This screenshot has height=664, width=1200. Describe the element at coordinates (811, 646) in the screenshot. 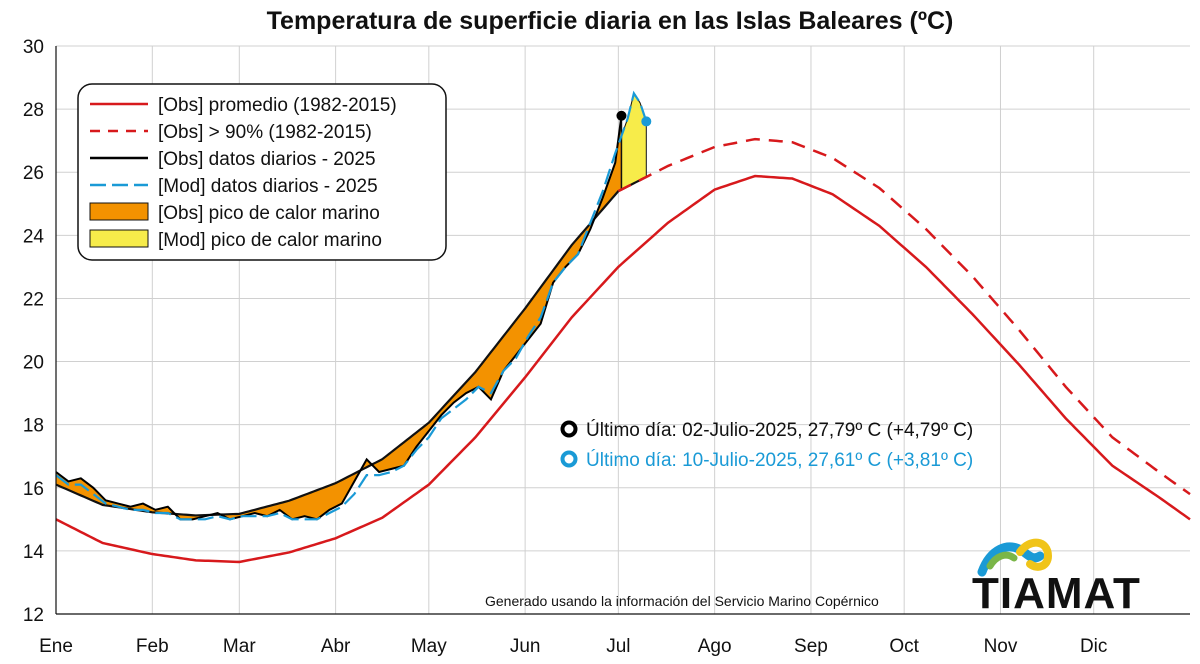

I see `x-tick-label: Sep` at that location.